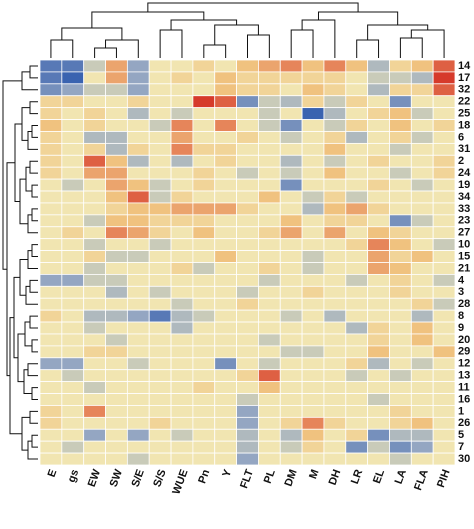 The width and height of the screenshot is (474, 529). What do you see at coordinates (444, 478) in the screenshot?
I see `column-label: PIH` at bounding box center [444, 478].